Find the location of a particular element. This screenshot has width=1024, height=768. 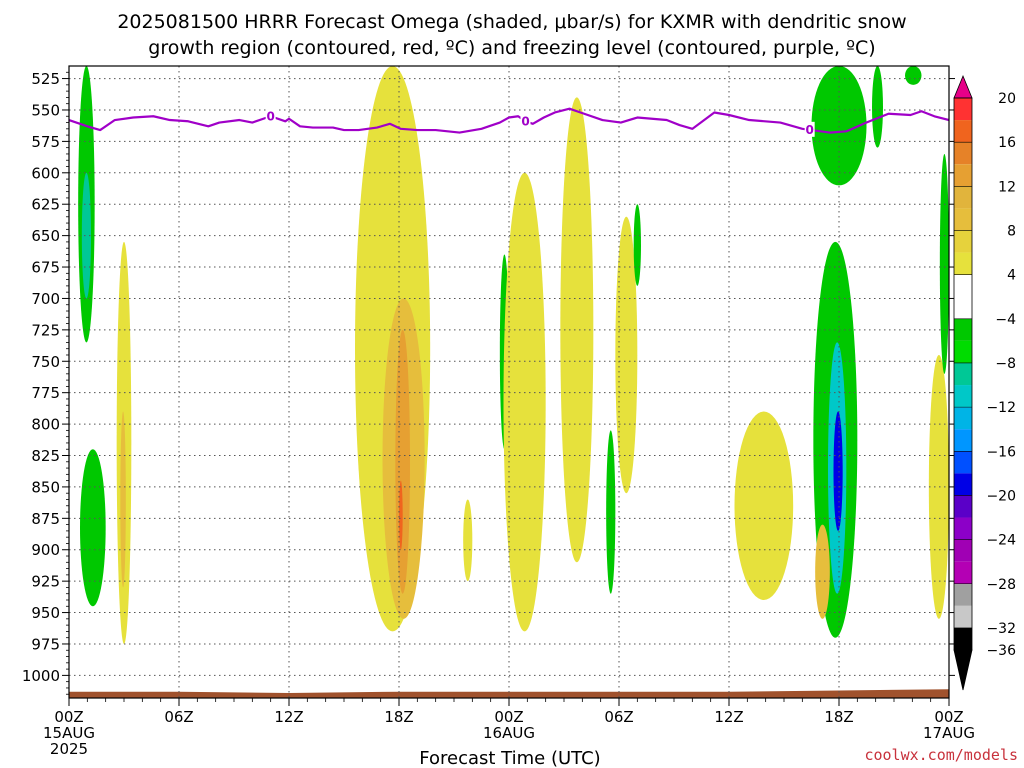

x-tick-date: 16AUG is located at coordinates (509, 733).